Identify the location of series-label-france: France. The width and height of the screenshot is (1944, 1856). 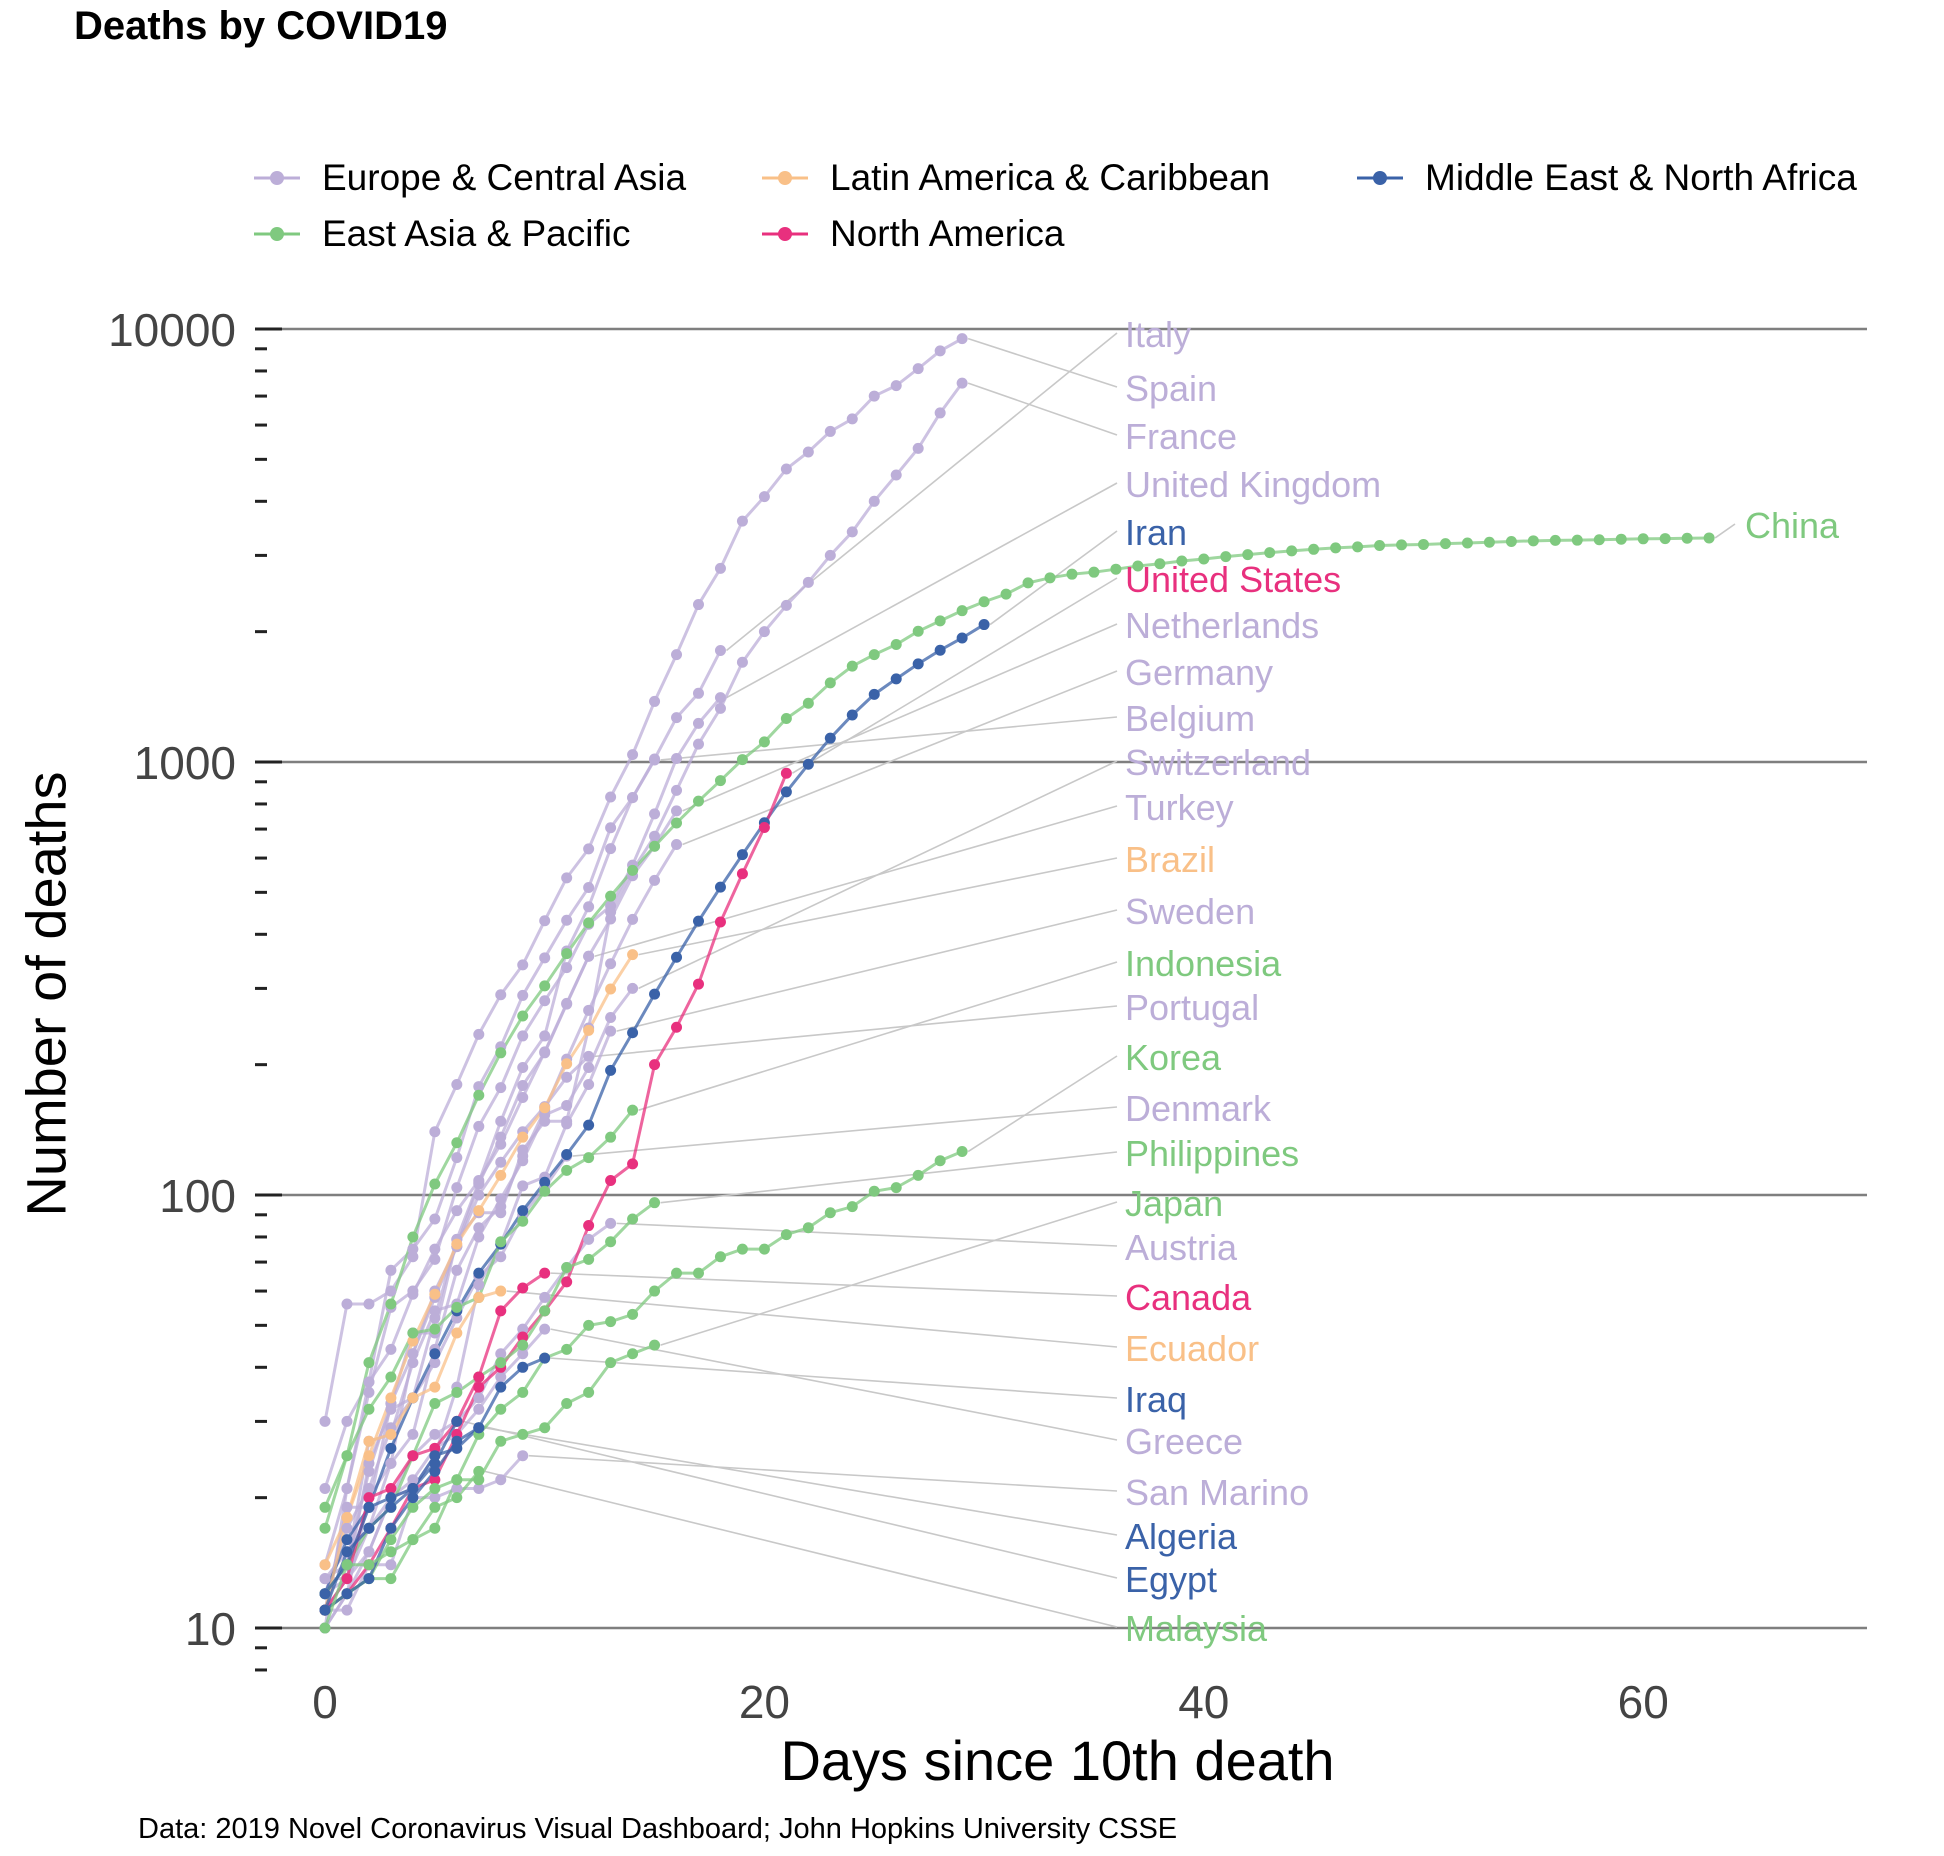
(1181, 436).